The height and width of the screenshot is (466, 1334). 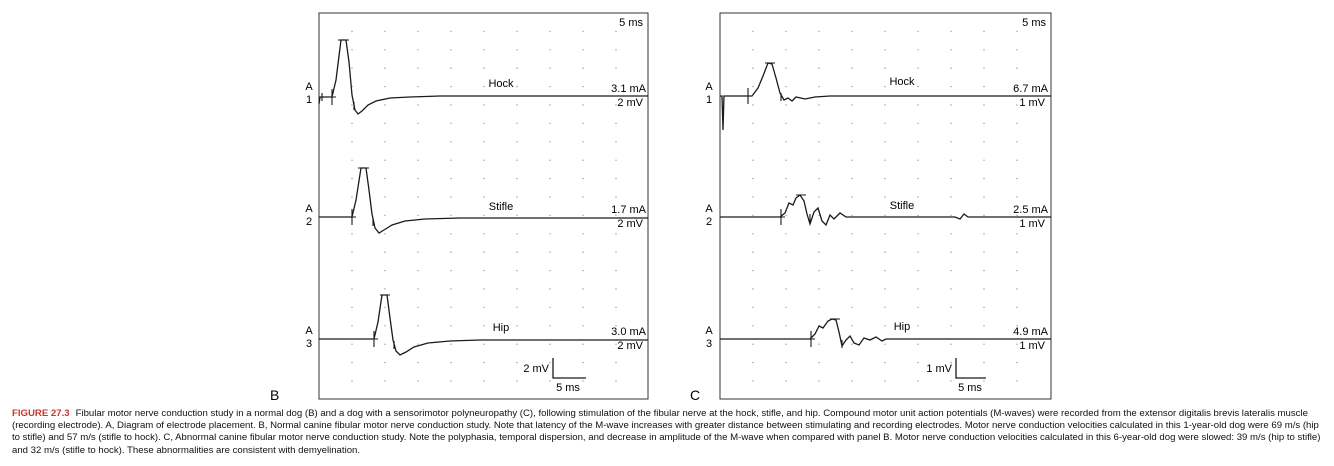 What do you see at coordinates (630, 224) in the screenshot?
I see `panel-b-trace2-gain: 2 mV` at bounding box center [630, 224].